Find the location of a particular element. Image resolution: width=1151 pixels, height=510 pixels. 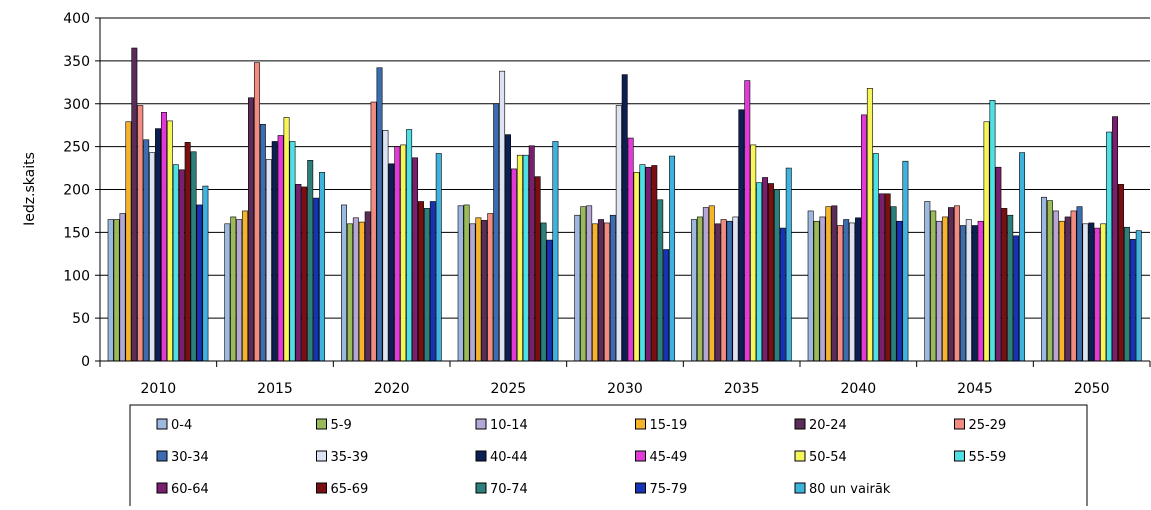

y-tick-label: 250 is located at coordinates (76, 148).